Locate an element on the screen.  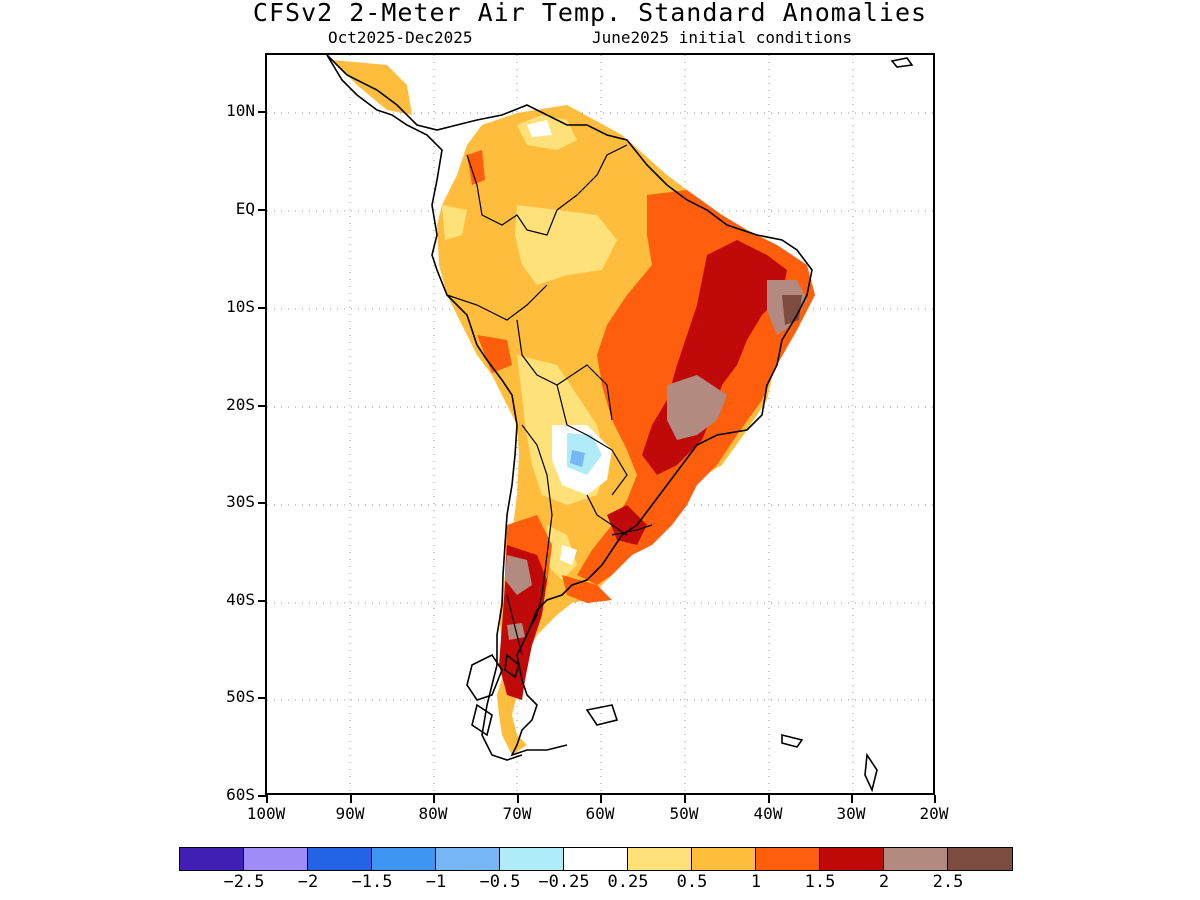
longitude-label: 70W is located at coordinates (517, 813).